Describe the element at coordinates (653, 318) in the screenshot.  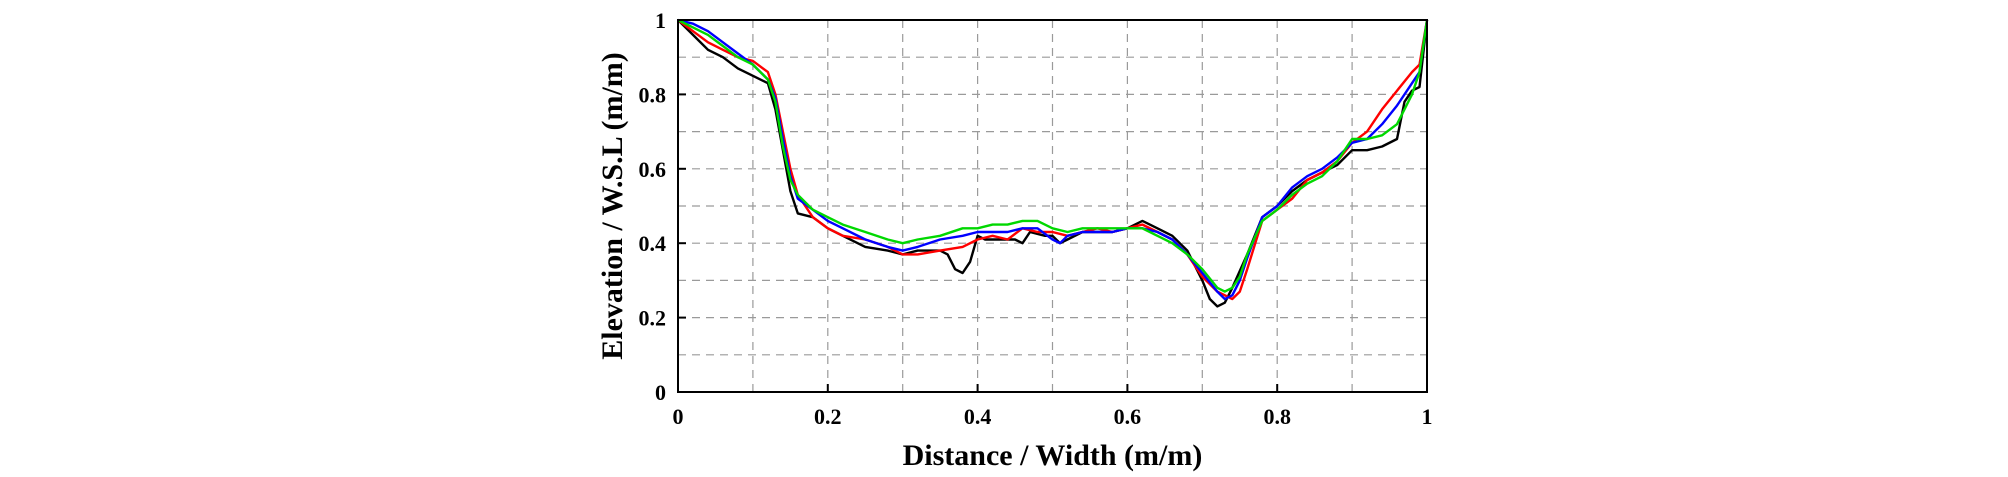
I see `y-tick-label: 0.2` at that location.